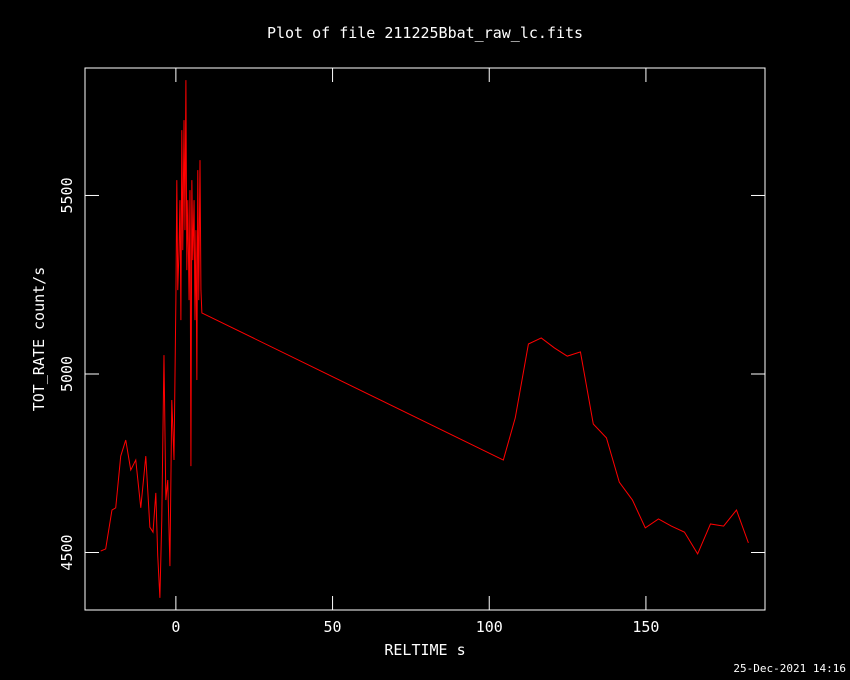 The width and height of the screenshot is (850, 680). I want to click on x-axis-label: RELTIME s, so click(424, 650).